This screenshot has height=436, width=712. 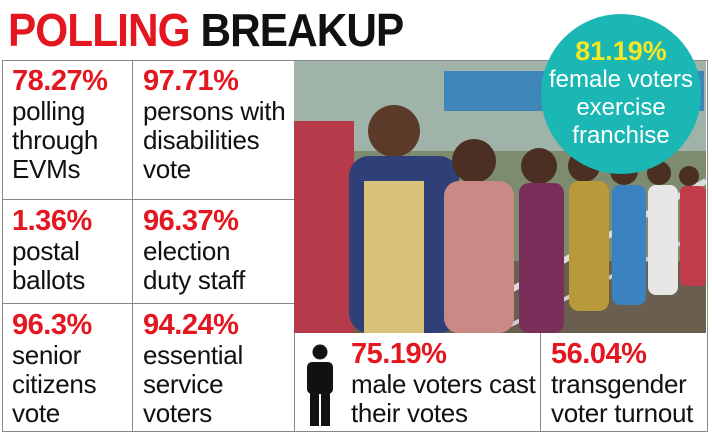 What do you see at coordinates (52, 325) in the screenshot?
I see `stat-percent: 96.3%` at bounding box center [52, 325].